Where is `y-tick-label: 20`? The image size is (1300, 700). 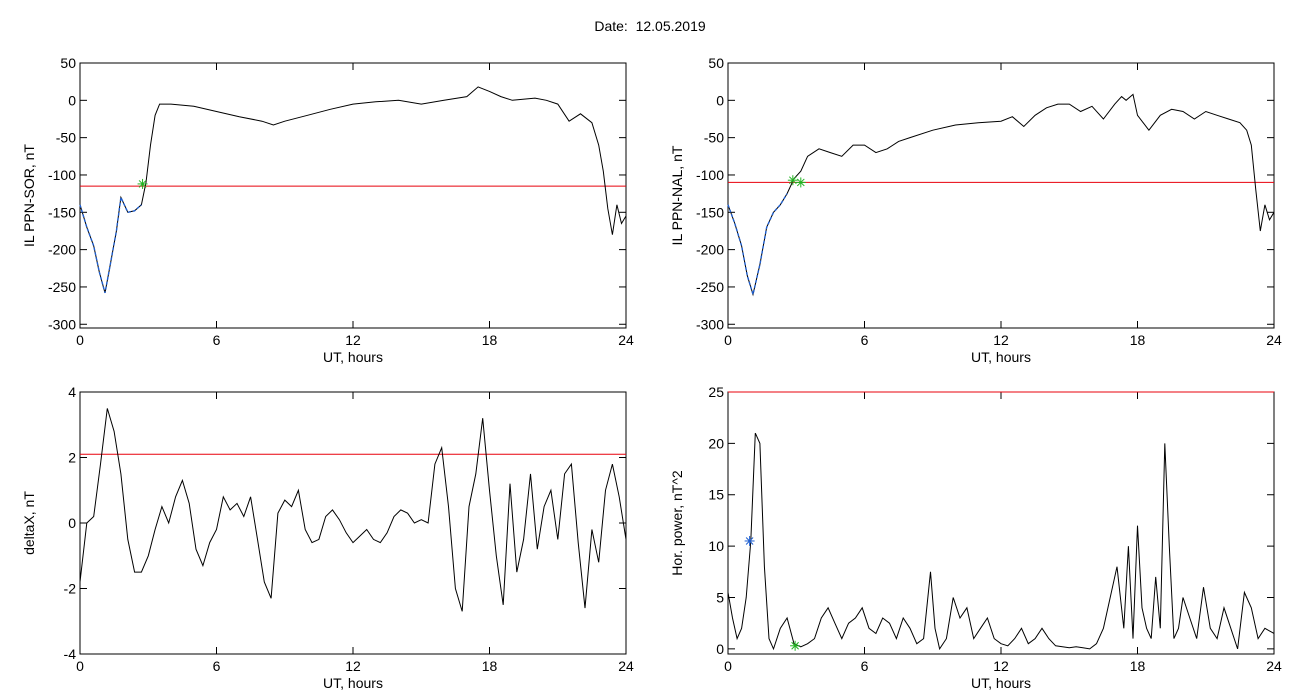 y-tick-label: 20 is located at coordinates (716, 443).